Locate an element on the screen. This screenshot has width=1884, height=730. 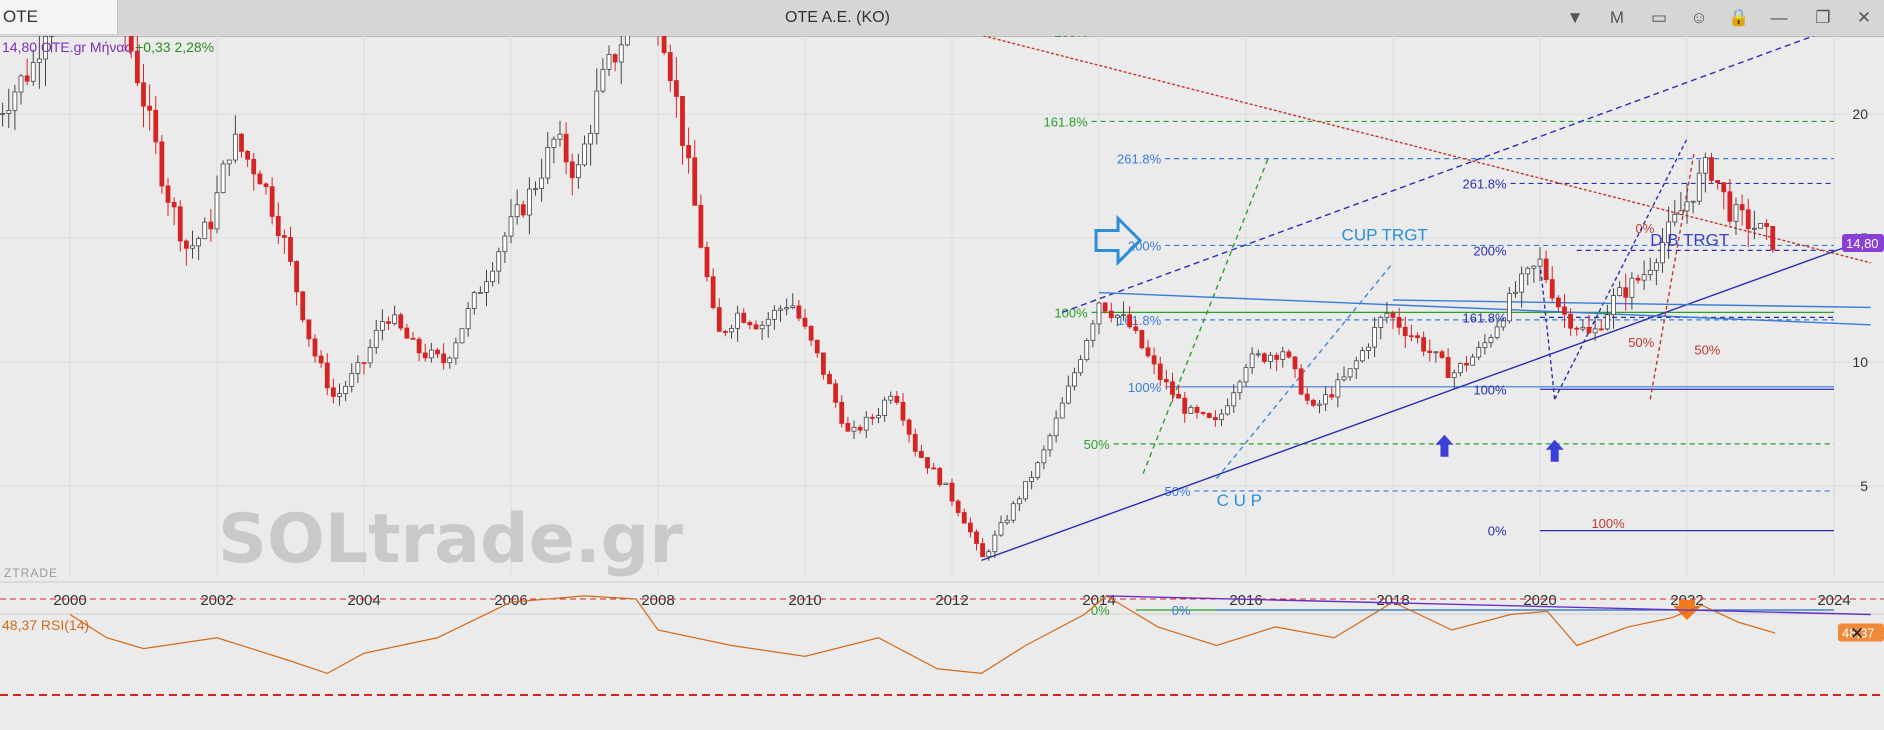
lock-icon: 🔒 is located at coordinates (1739, 17).